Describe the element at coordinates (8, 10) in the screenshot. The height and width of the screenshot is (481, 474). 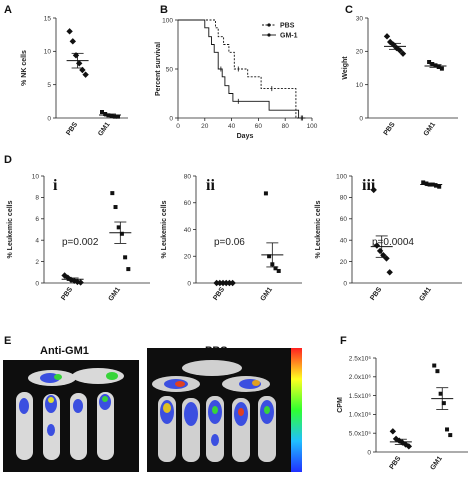
I see `panel-letter-a: A` at that location.